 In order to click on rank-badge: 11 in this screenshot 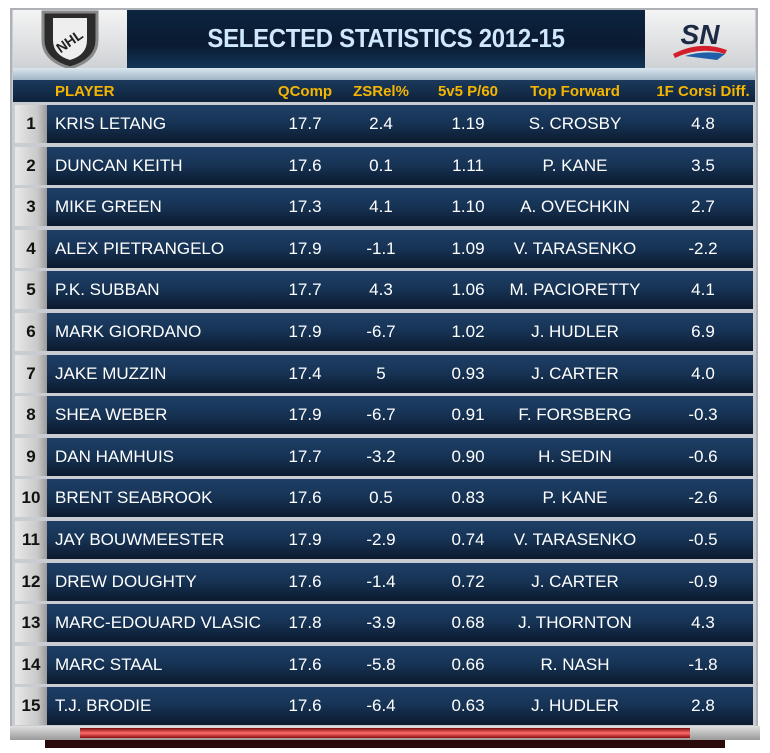, I will do `click(31, 540)`.